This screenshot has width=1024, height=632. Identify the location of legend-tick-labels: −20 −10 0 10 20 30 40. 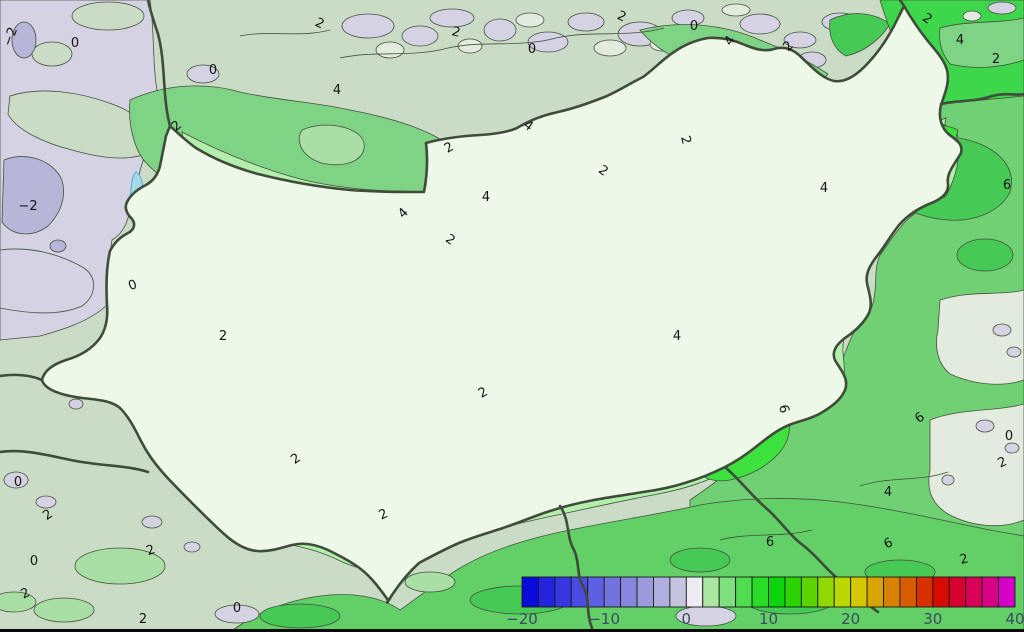
(765, 619).